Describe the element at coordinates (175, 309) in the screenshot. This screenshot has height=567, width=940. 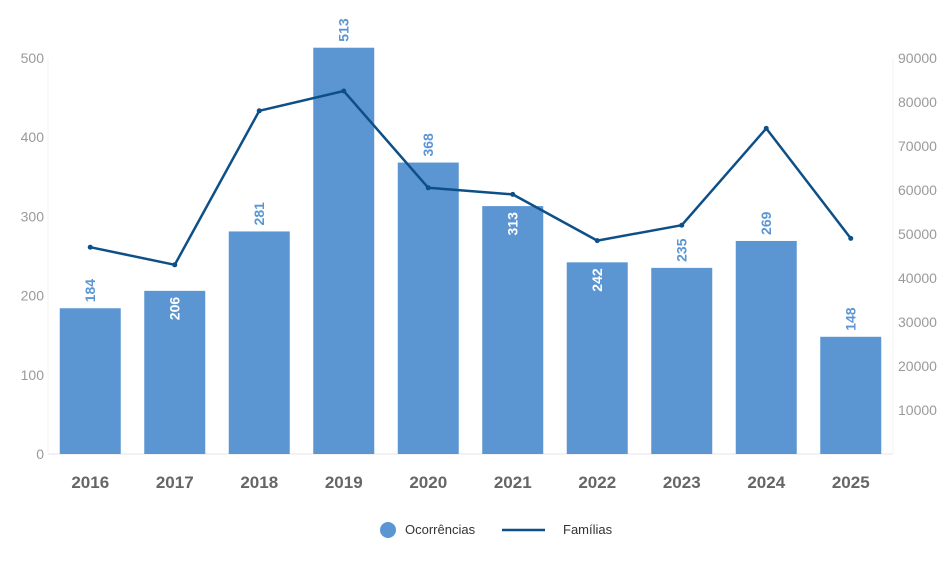
I see `bar-data-label: 206` at that location.